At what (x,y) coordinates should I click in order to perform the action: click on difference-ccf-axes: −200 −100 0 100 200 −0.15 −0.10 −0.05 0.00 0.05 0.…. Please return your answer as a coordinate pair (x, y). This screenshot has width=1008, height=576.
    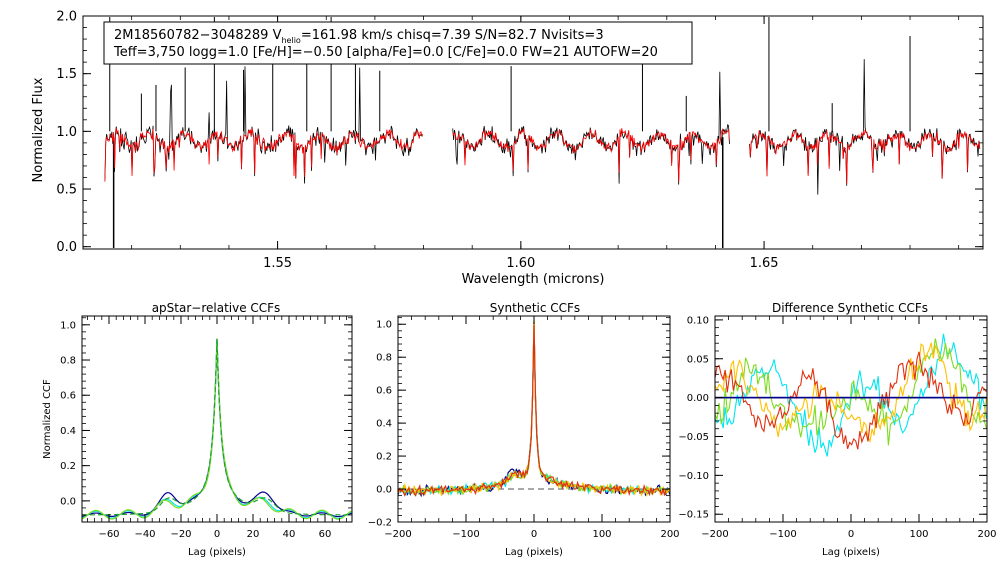
    Looking at the image, I should click on (837, 427).